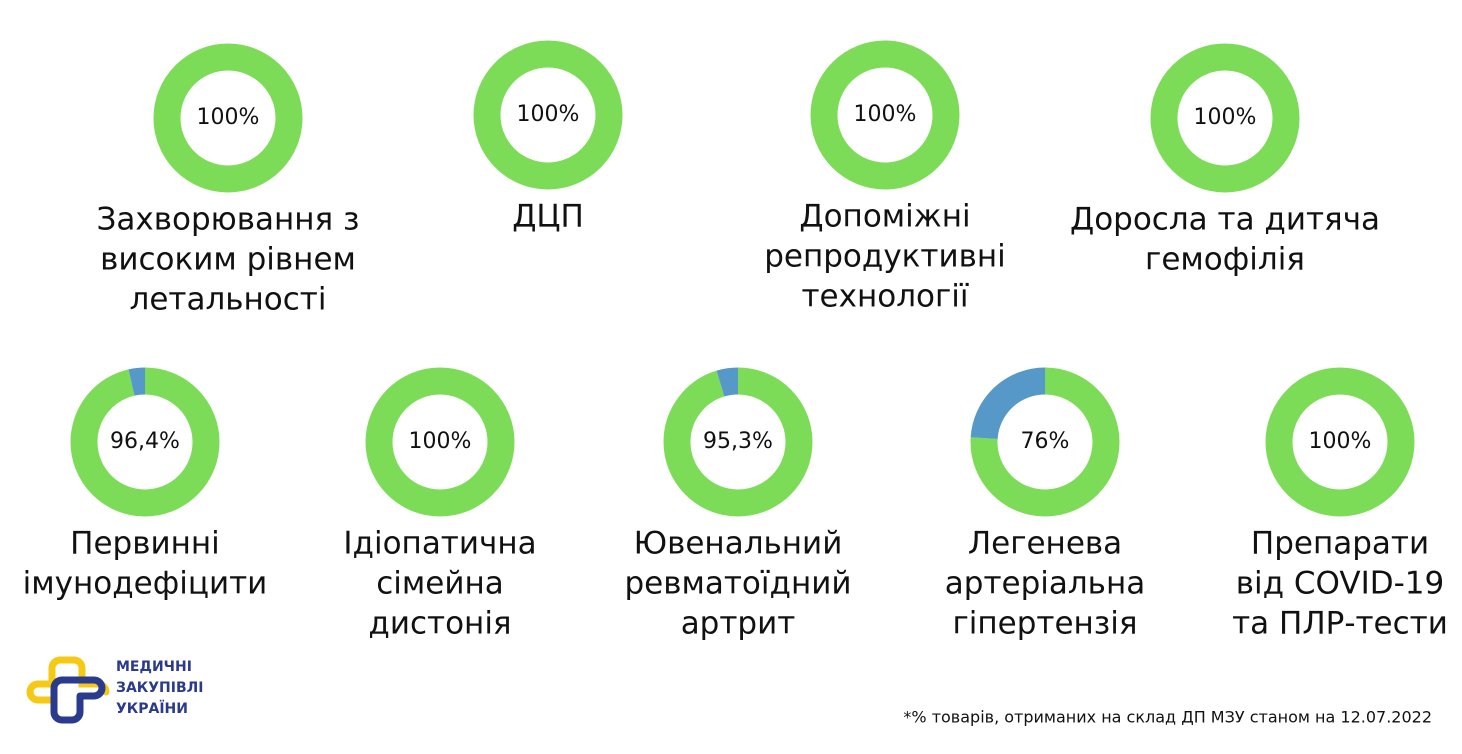 Image resolution: width=1462 pixels, height=754 pixels. What do you see at coordinates (439, 624) in the screenshot?
I see `donut-label: дистонія` at bounding box center [439, 624].